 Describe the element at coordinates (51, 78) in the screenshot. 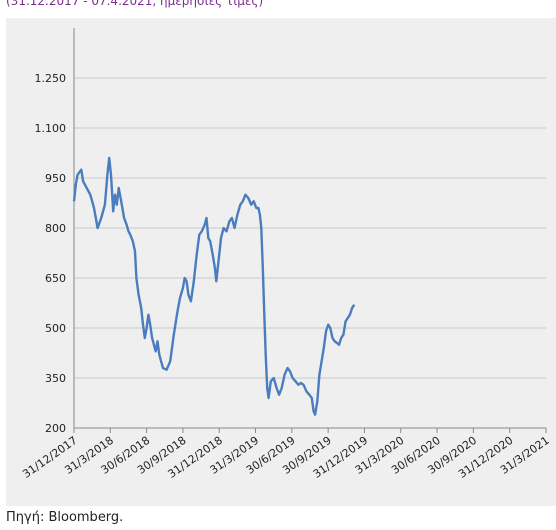

I see `y-tick-label: 1.250` at that location.